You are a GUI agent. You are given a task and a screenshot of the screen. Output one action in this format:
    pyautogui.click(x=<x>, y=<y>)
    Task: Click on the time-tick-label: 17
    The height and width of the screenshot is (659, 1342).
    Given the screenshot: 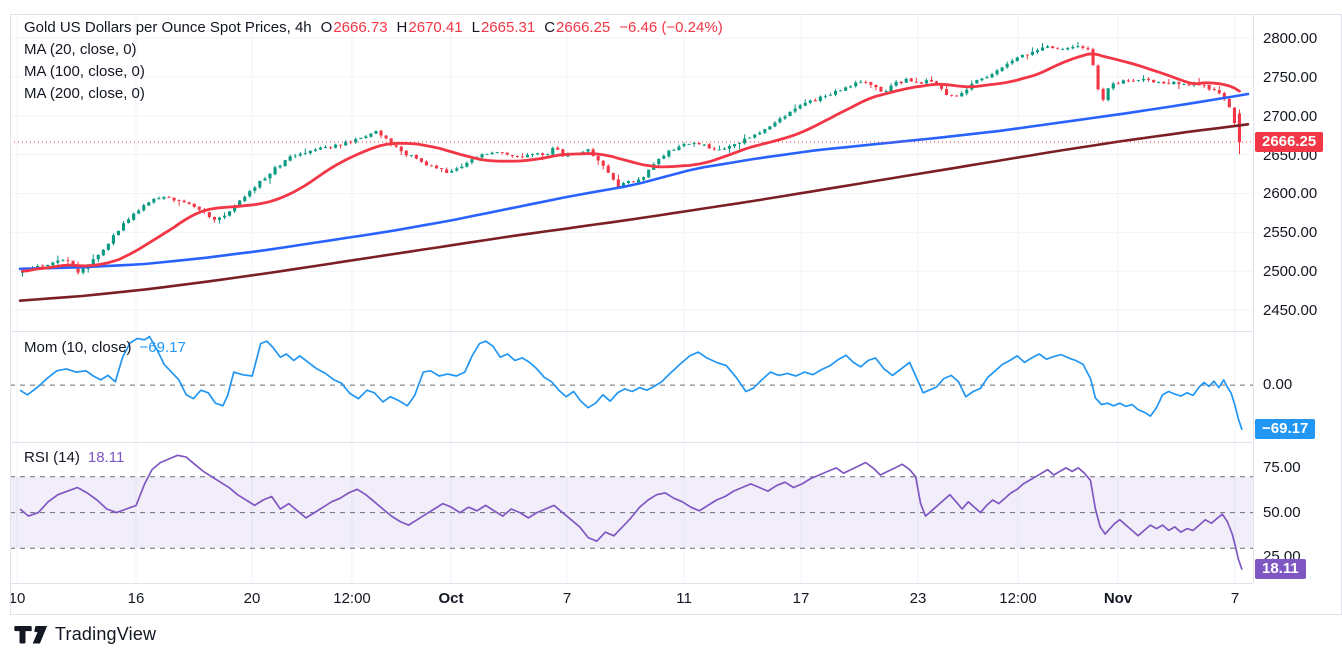 What is the action you would take?
    pyautogui.click(x=801, y=598)
    